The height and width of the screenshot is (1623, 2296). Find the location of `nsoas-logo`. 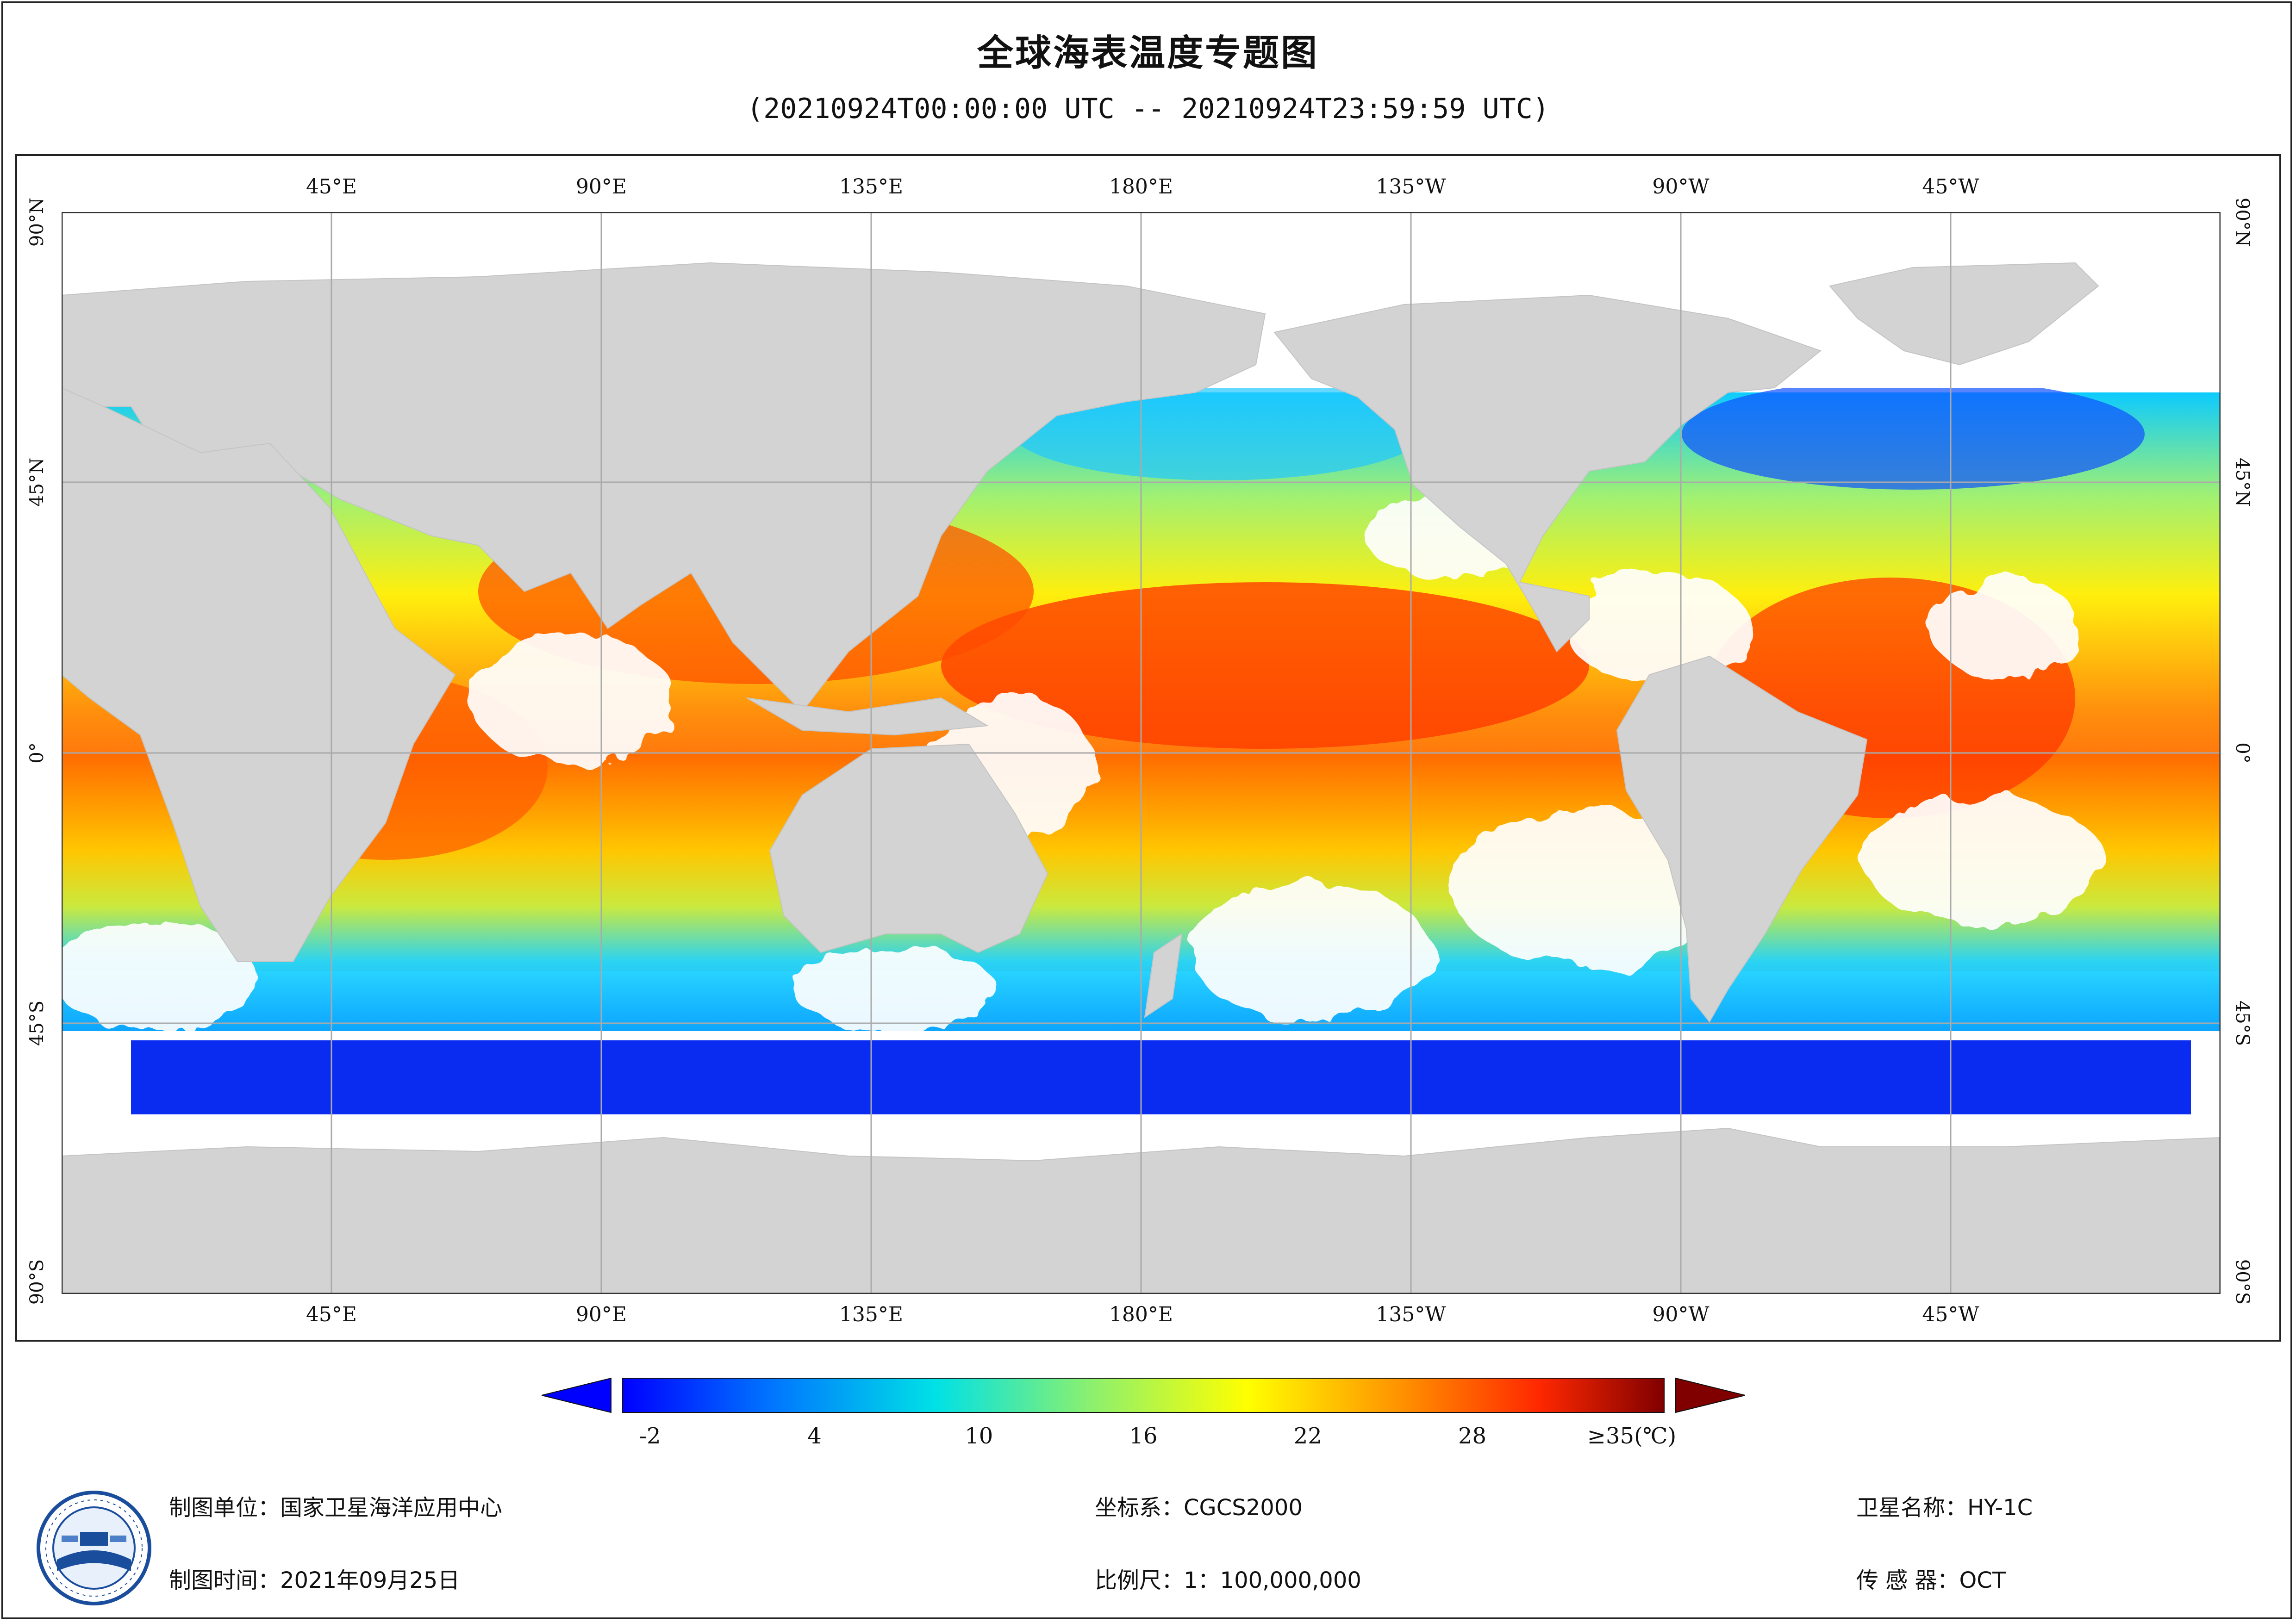

nsoas-logo is located at coordinates (94, 1548).